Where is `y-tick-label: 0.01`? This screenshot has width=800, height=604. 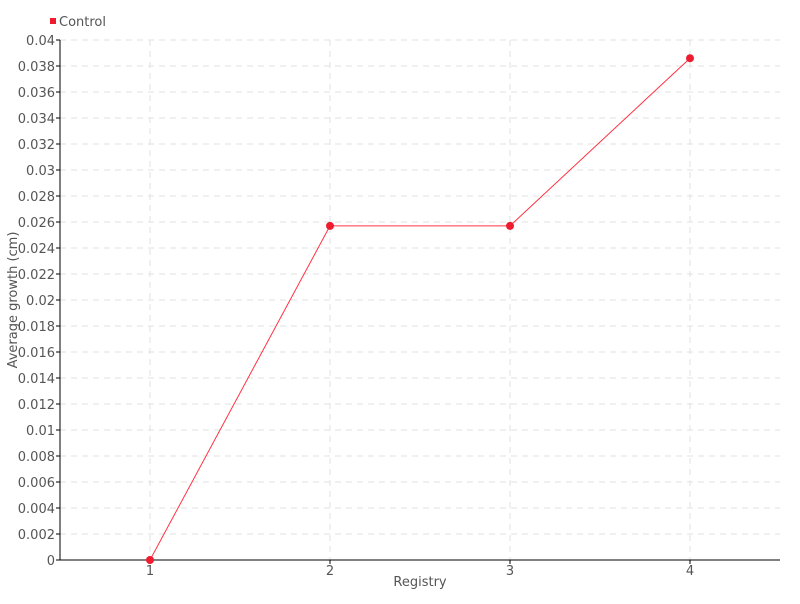
y-tick-label: 0.01 is located at coordinates (40, 431).